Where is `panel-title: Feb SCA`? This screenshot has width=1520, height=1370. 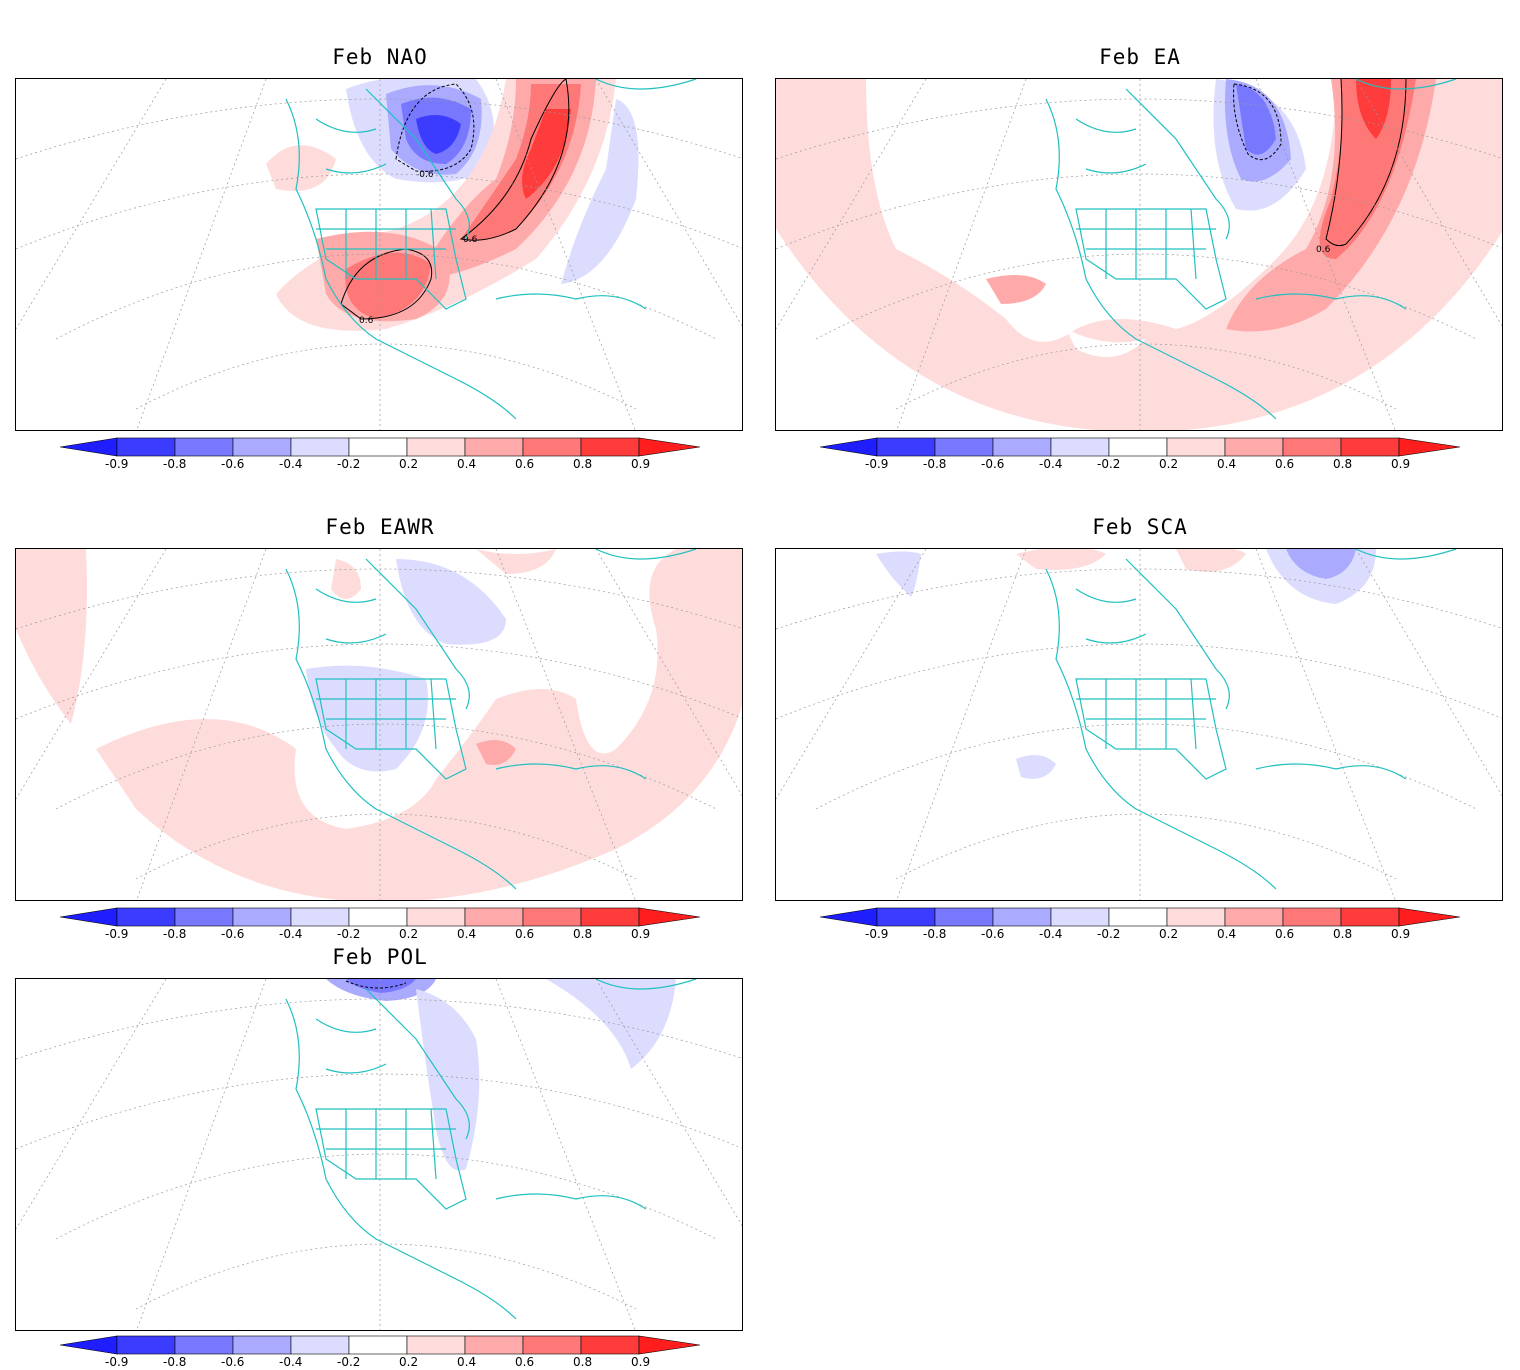 panel-title: Feb SCA is located at coordinates (1140, 527).